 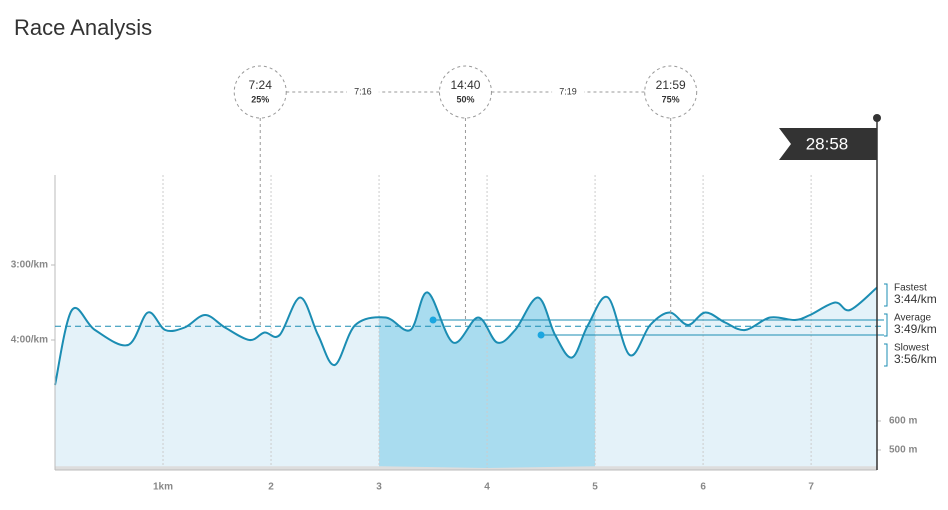 I want to click on y2-tick-label: 500 m, so click(x=903, y=450).